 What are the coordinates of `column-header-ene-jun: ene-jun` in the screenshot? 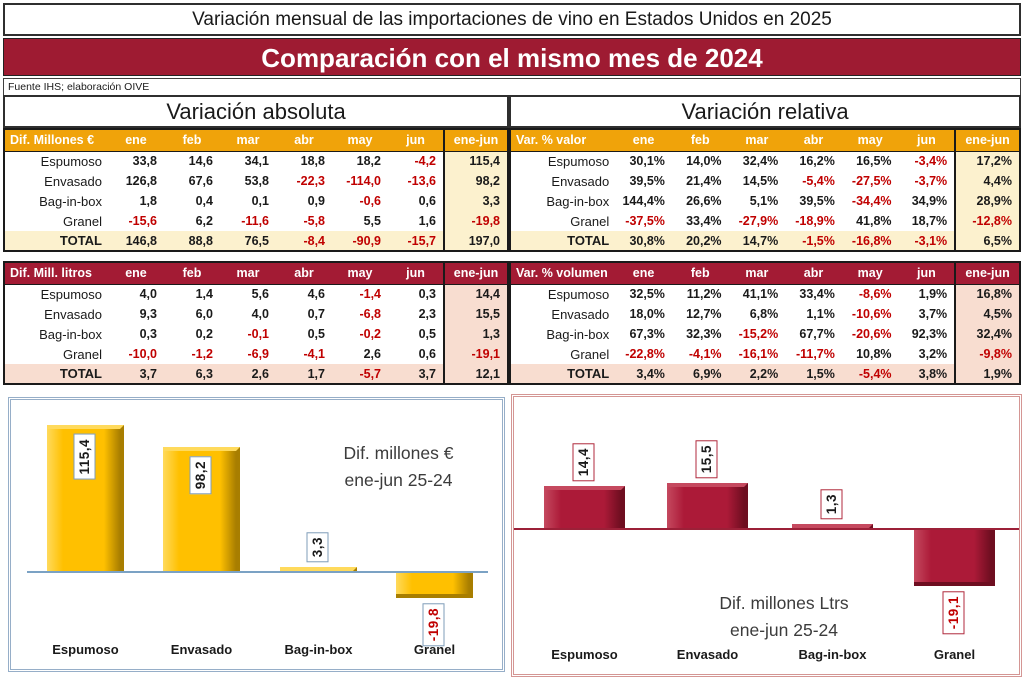 It's located at (987, 140).